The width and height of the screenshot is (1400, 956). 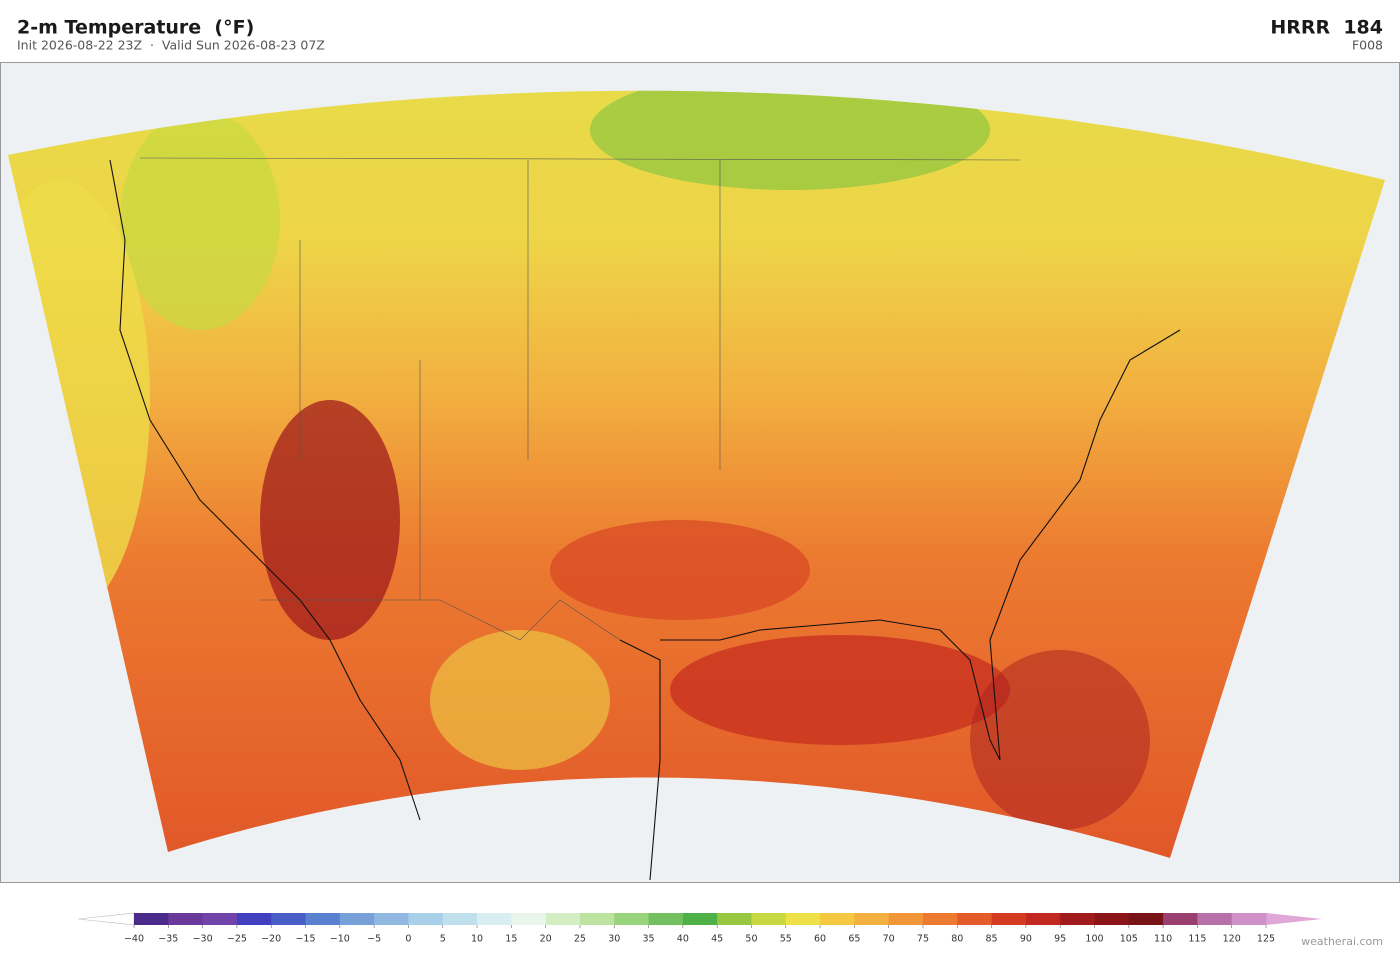 What do you see at coordinates (957, 939) in the screenshot?
I see `colorbar-tick-label: 80` at bounding box center [957, 939].